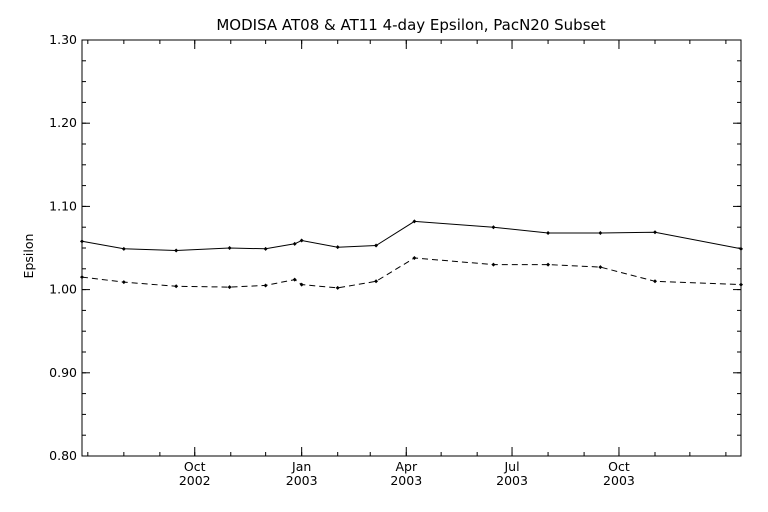  Describe the element at coordinates (28, 256) in the screenshot. I see `y-axis-label: Epsilon` at that location.